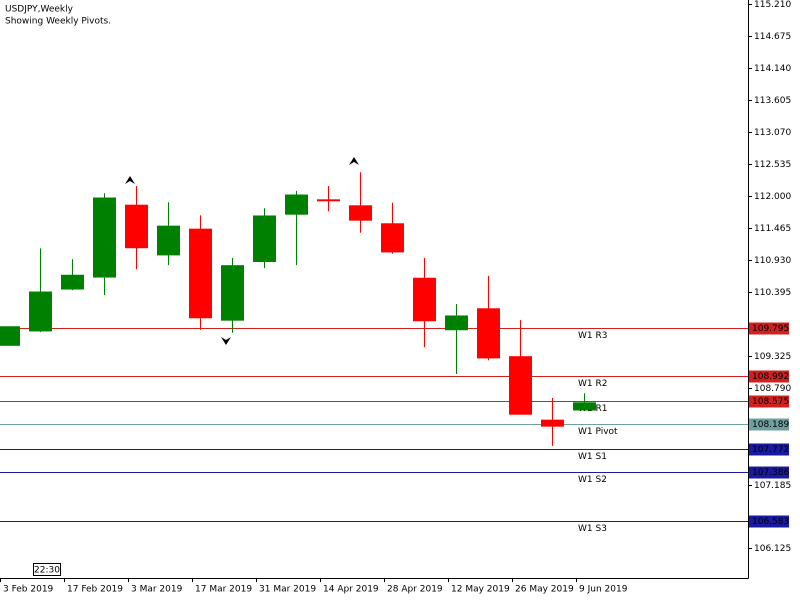  I want to click on chart-title: USDJPY,Weekly, so click(39, 10).